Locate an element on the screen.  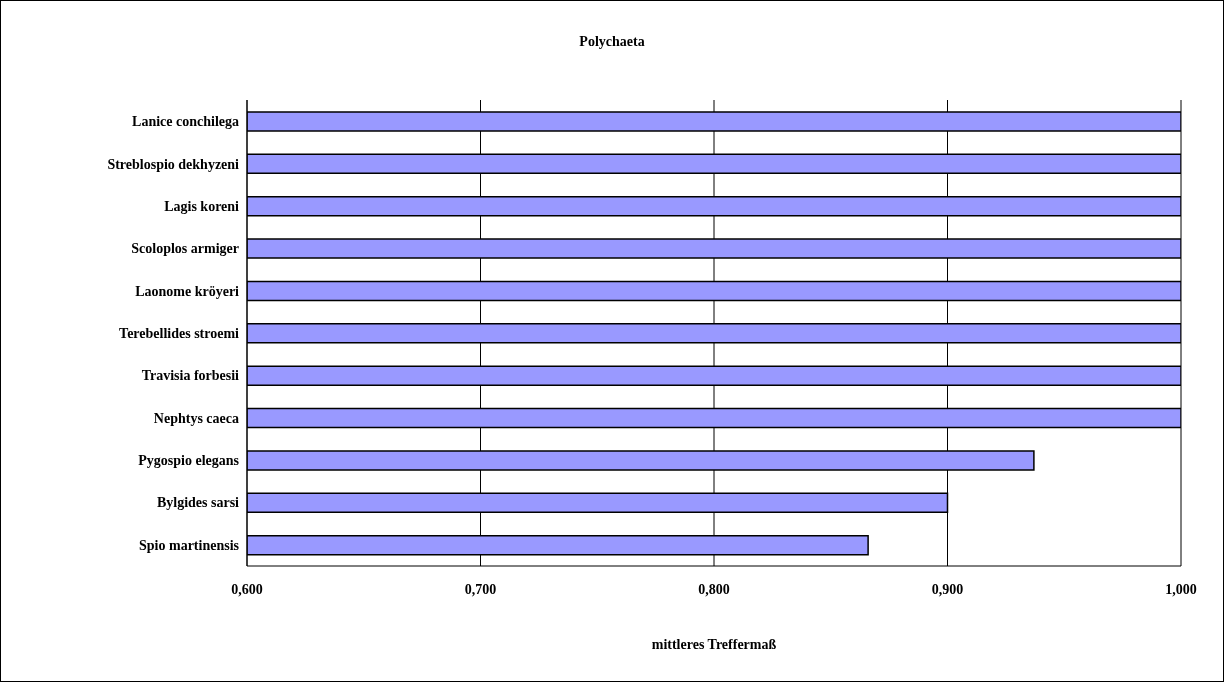
x-tick-label: 0,800 is located at coordinates (714, 589).